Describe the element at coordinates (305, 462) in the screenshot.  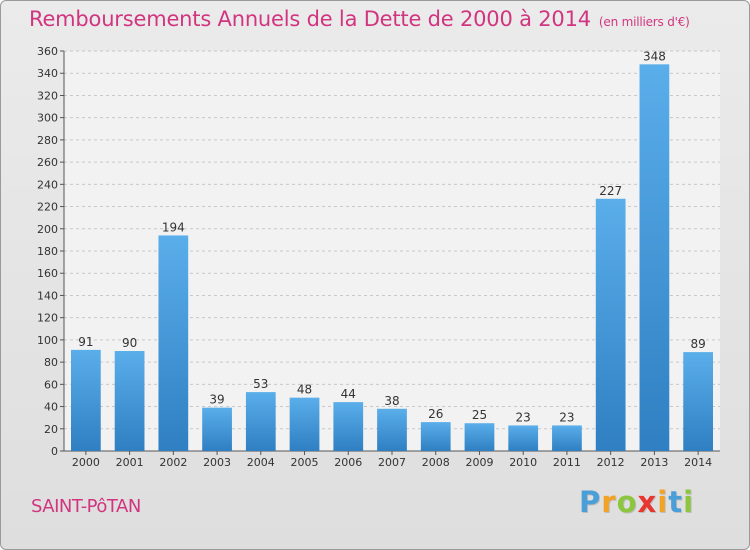
I see `x-tick-label: 2005` at that location.